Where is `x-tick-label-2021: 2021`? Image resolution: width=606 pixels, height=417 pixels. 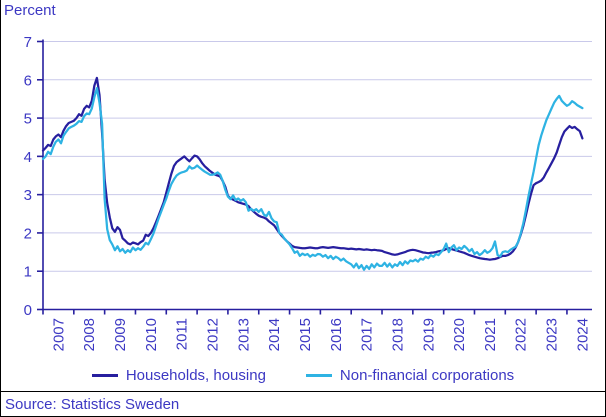
x-tick-label-2021: 2021 is located at coordinates (490, 334).